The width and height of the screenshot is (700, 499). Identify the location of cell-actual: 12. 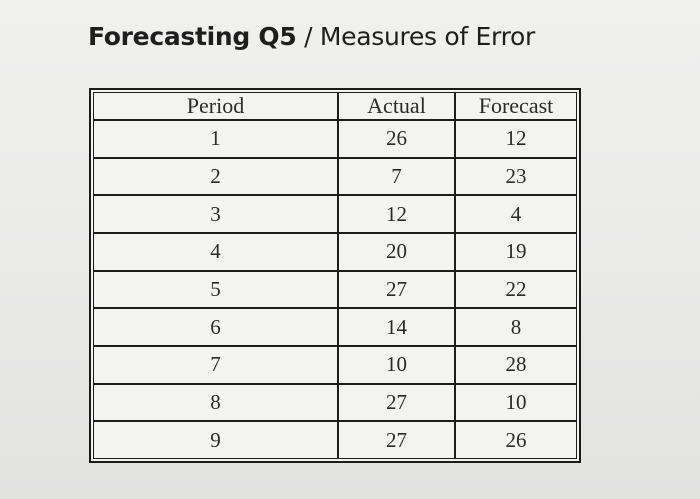
(396, 214).